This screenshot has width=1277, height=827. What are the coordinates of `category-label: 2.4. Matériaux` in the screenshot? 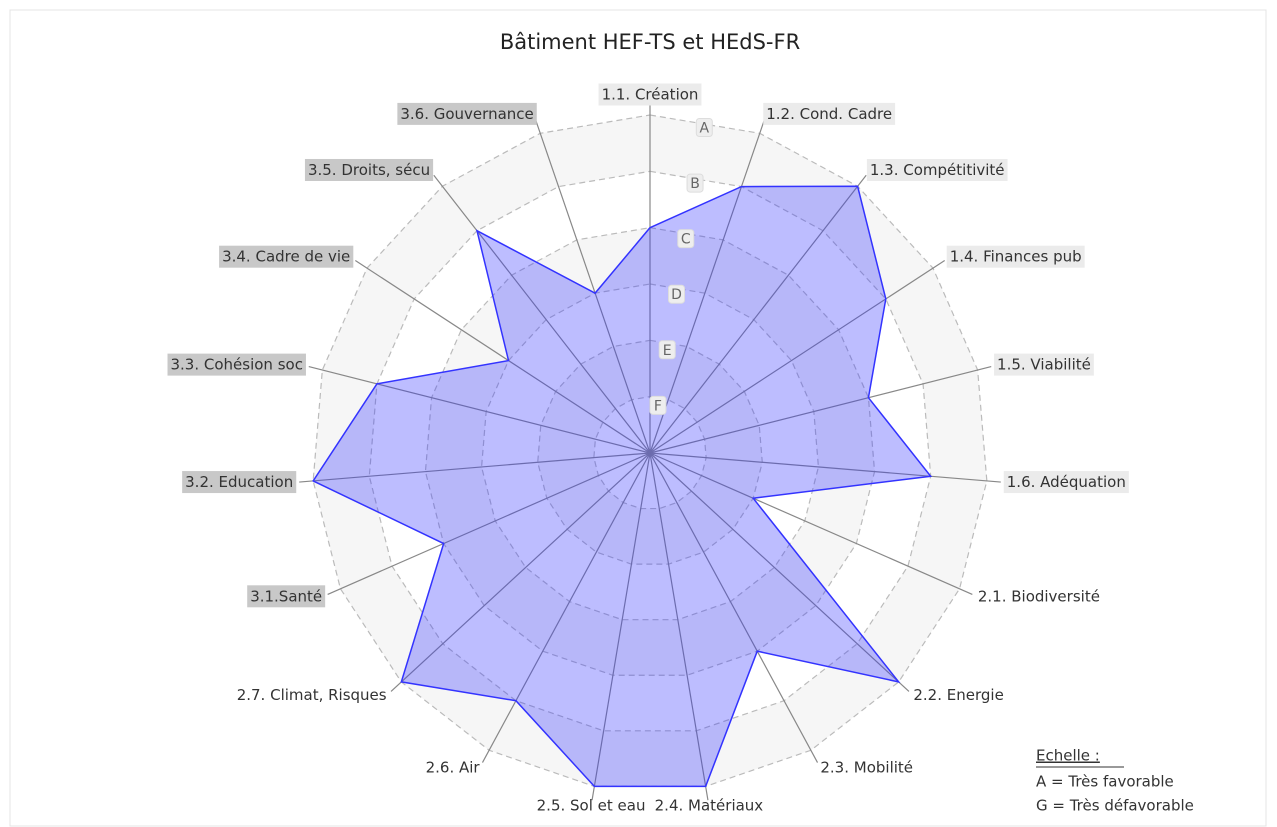 It's located at (709, 806).